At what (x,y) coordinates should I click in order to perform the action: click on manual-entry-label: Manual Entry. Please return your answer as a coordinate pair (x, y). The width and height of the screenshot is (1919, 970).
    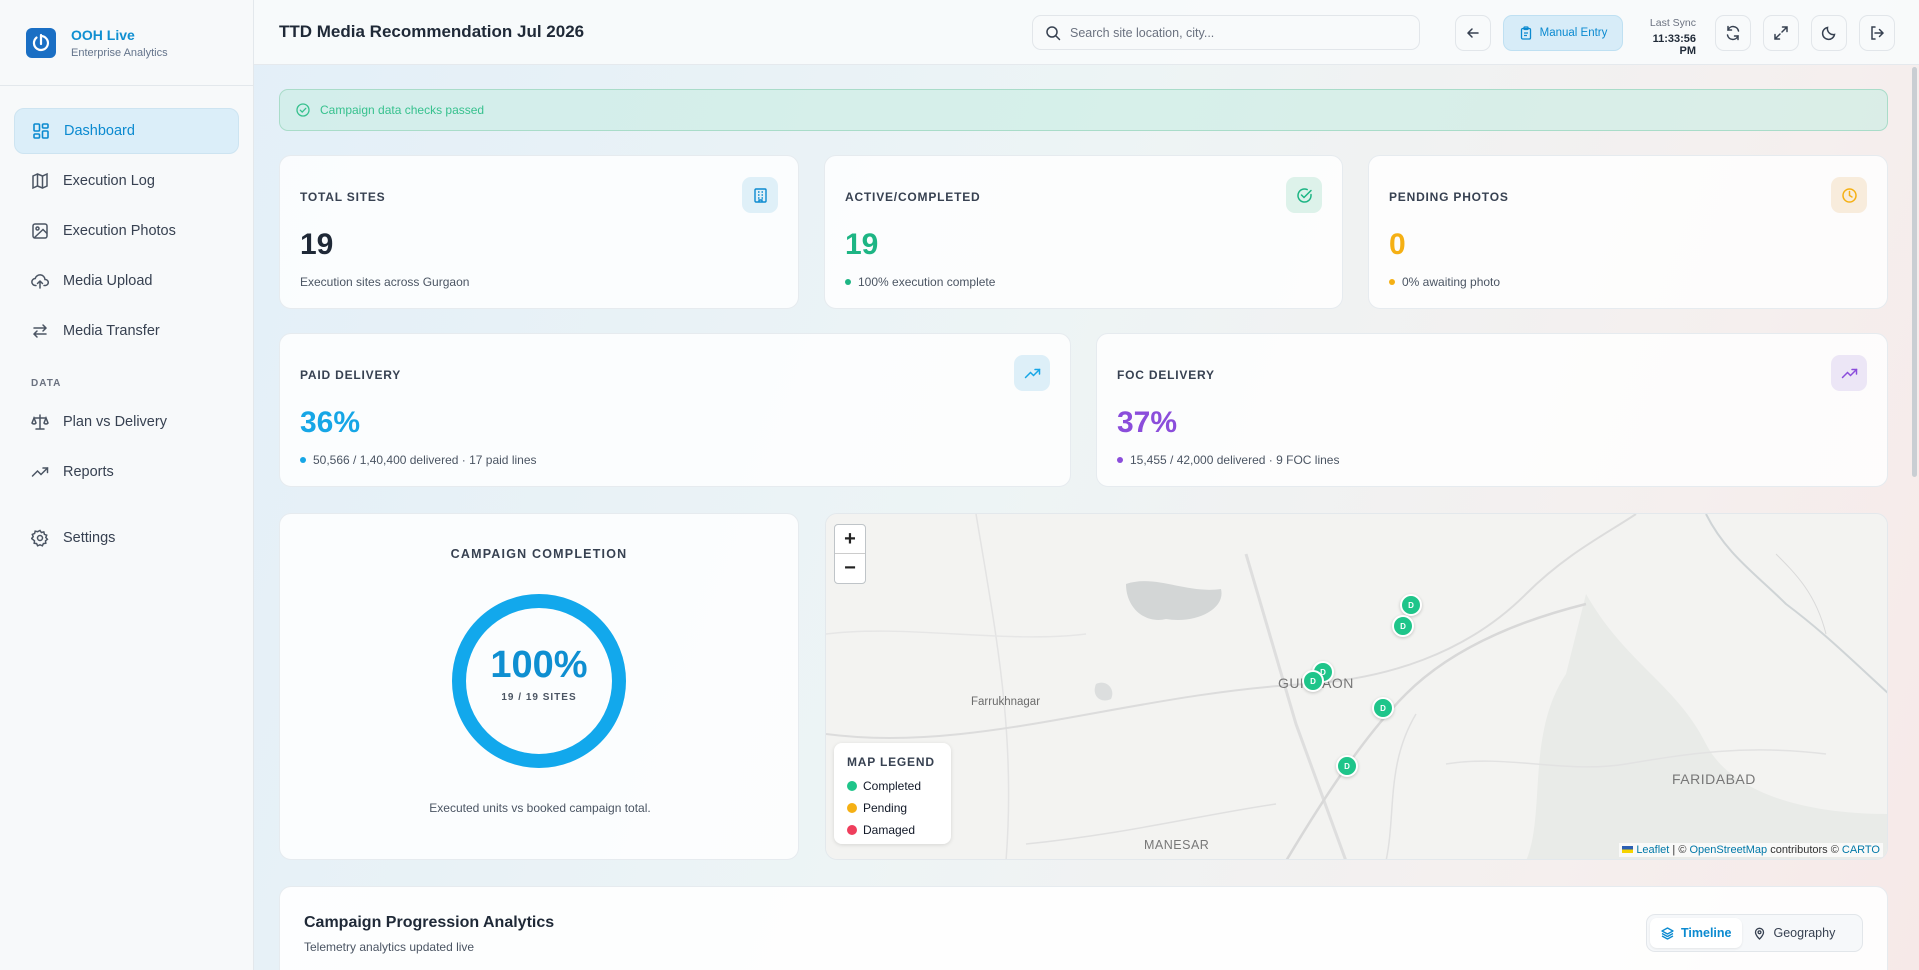
    Looking at the image, I should click on (1573, 33).